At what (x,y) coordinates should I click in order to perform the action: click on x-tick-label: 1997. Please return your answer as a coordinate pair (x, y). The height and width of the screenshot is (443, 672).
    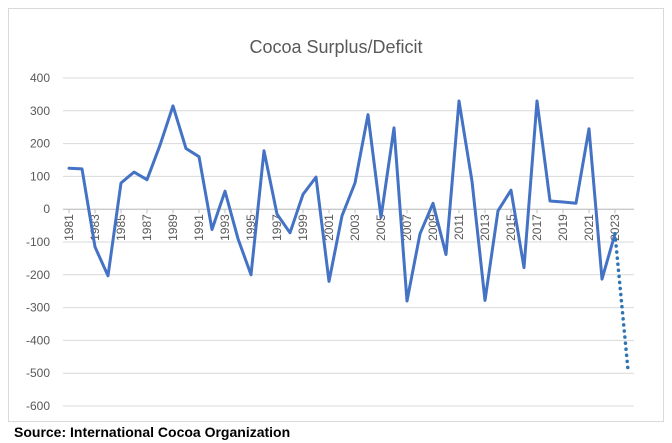
    Looking at the image, I should click on (277, 227).